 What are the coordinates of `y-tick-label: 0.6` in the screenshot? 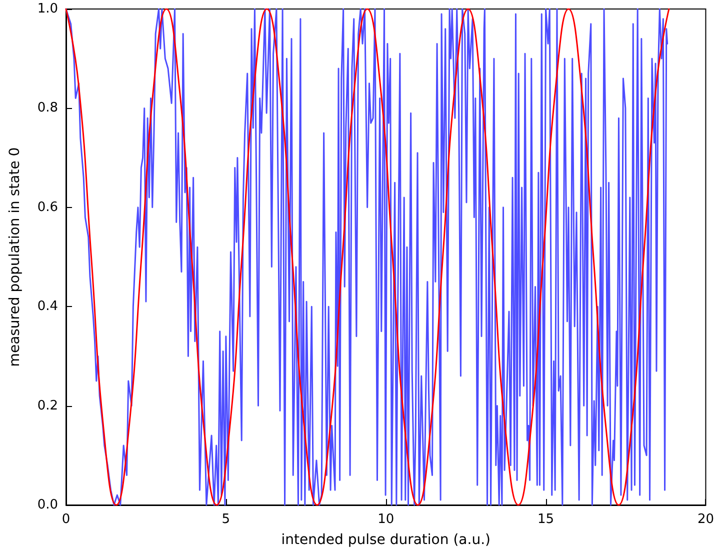 It's located at (47, 207).